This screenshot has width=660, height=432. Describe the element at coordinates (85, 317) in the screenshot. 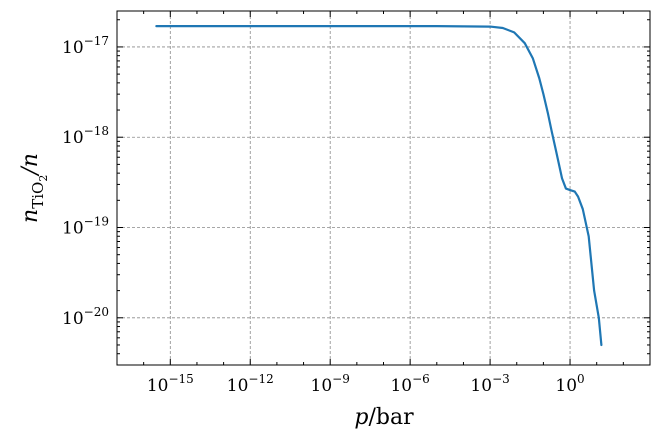

I see `y-tick-label: 10−20` at that location.